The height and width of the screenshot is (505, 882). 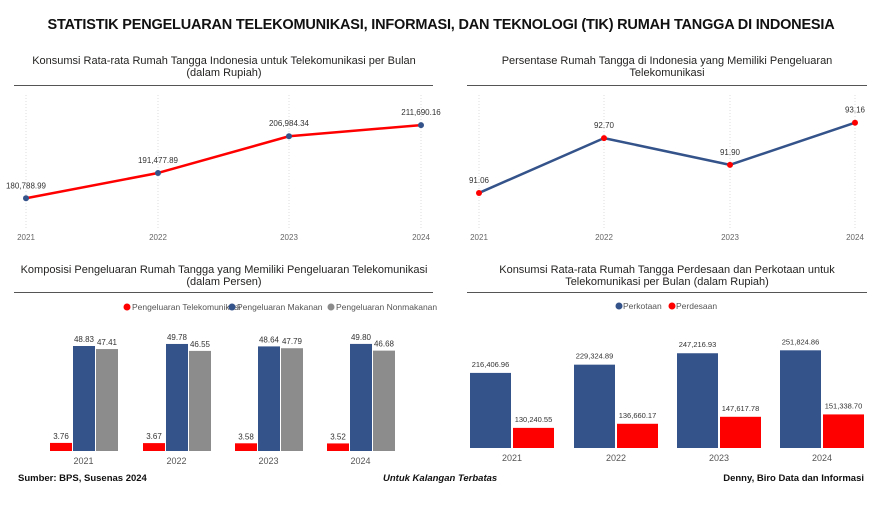 I want to click on chart3-bar-label-2023-2: 47.79, so click(x=292, y=341).